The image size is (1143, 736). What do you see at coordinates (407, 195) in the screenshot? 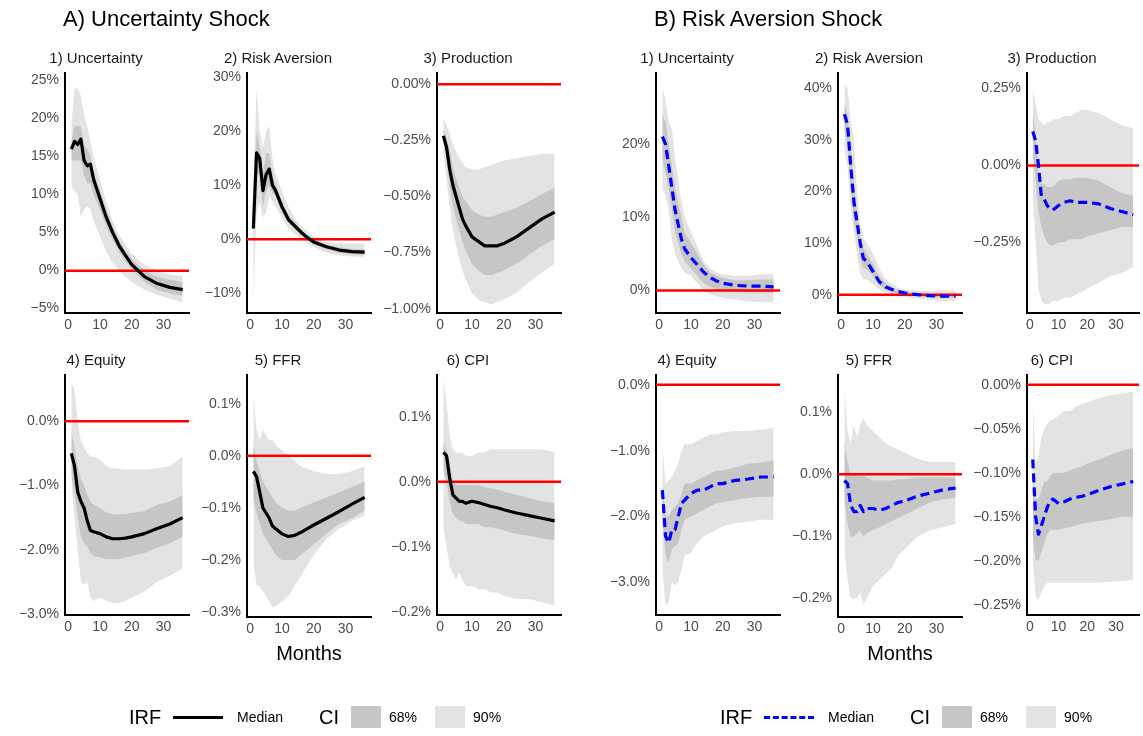
I see `y-tick-label: −0.50%` at bounding box center [407, 195].